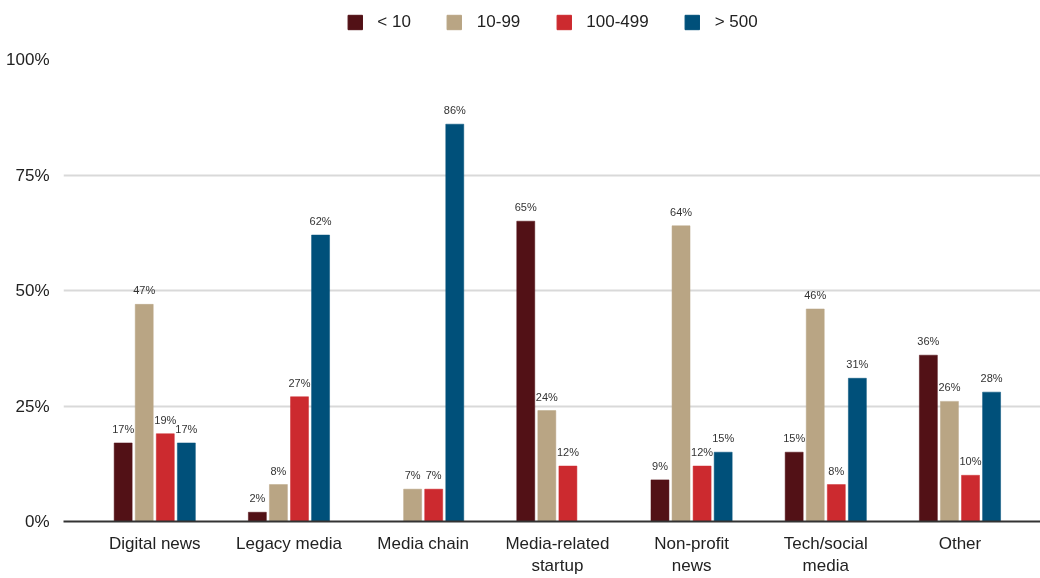 The image size is (1040, 578). What do you see at coordinates (692, 554) in the screenshot?
I see `x-tick-label: Non-profit news` at bounding box center [692, 554].